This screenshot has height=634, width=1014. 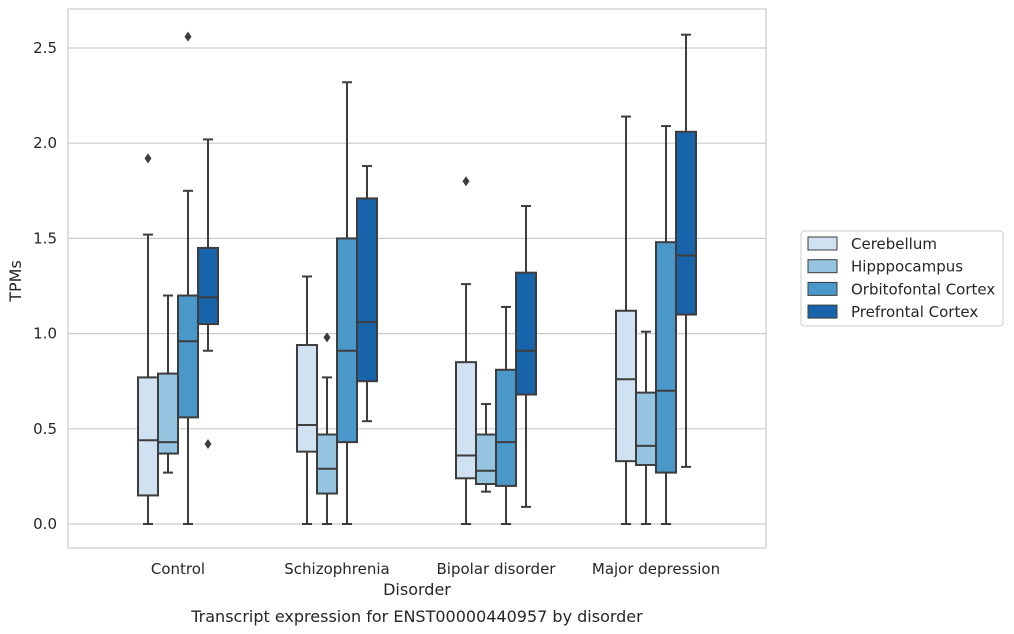 What do you see at coordinates (923, 289) in the screenshot?
I see `legend-label: Orbitofontal Cortex` at bounding box center [923, 289].